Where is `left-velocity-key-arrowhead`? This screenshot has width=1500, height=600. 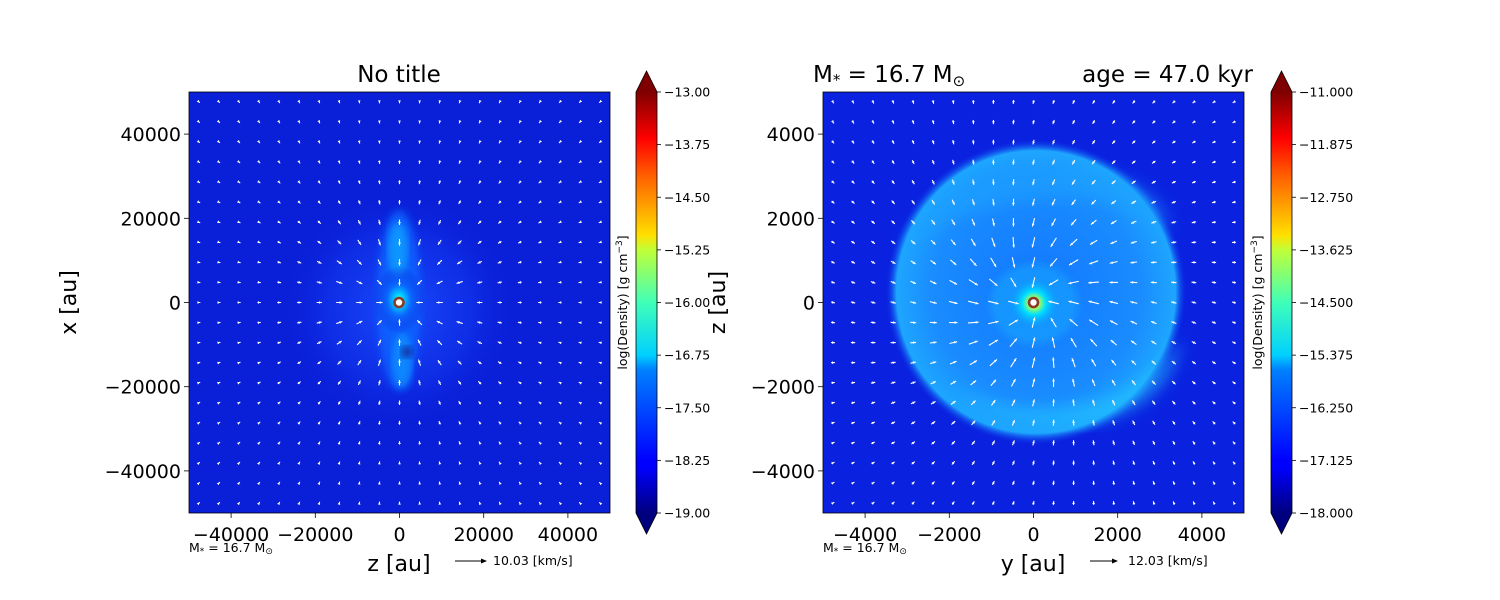
left-velocity-key-arrowhead is located at coordinates (484, 561).